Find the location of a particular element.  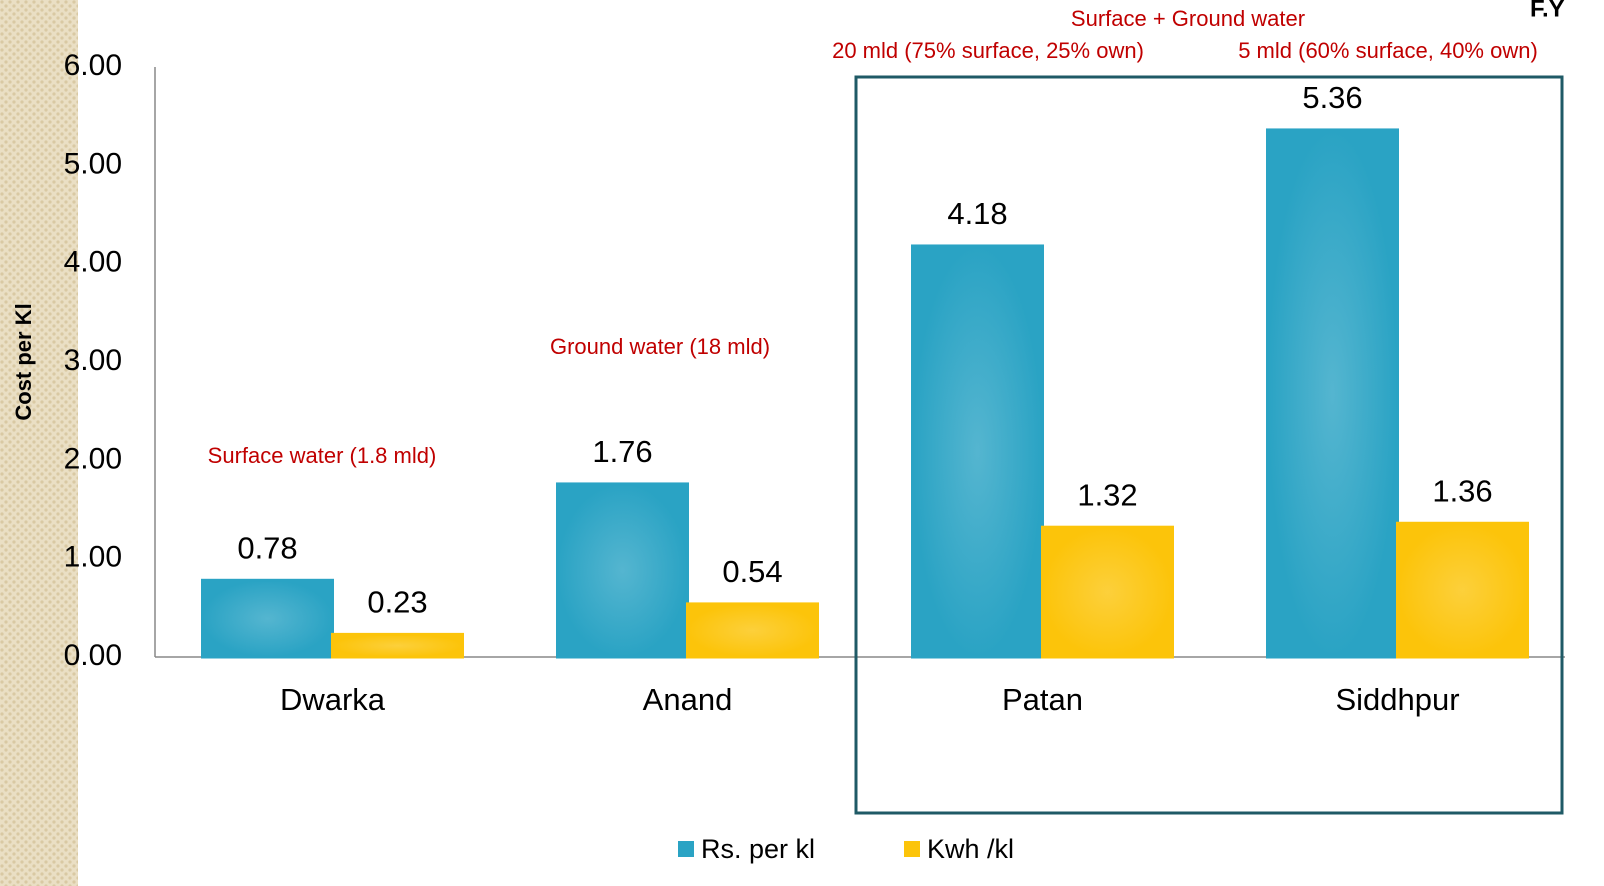

annotation: 5 mld (60% surface, 40% own) is located at coordinates (1388, 50).